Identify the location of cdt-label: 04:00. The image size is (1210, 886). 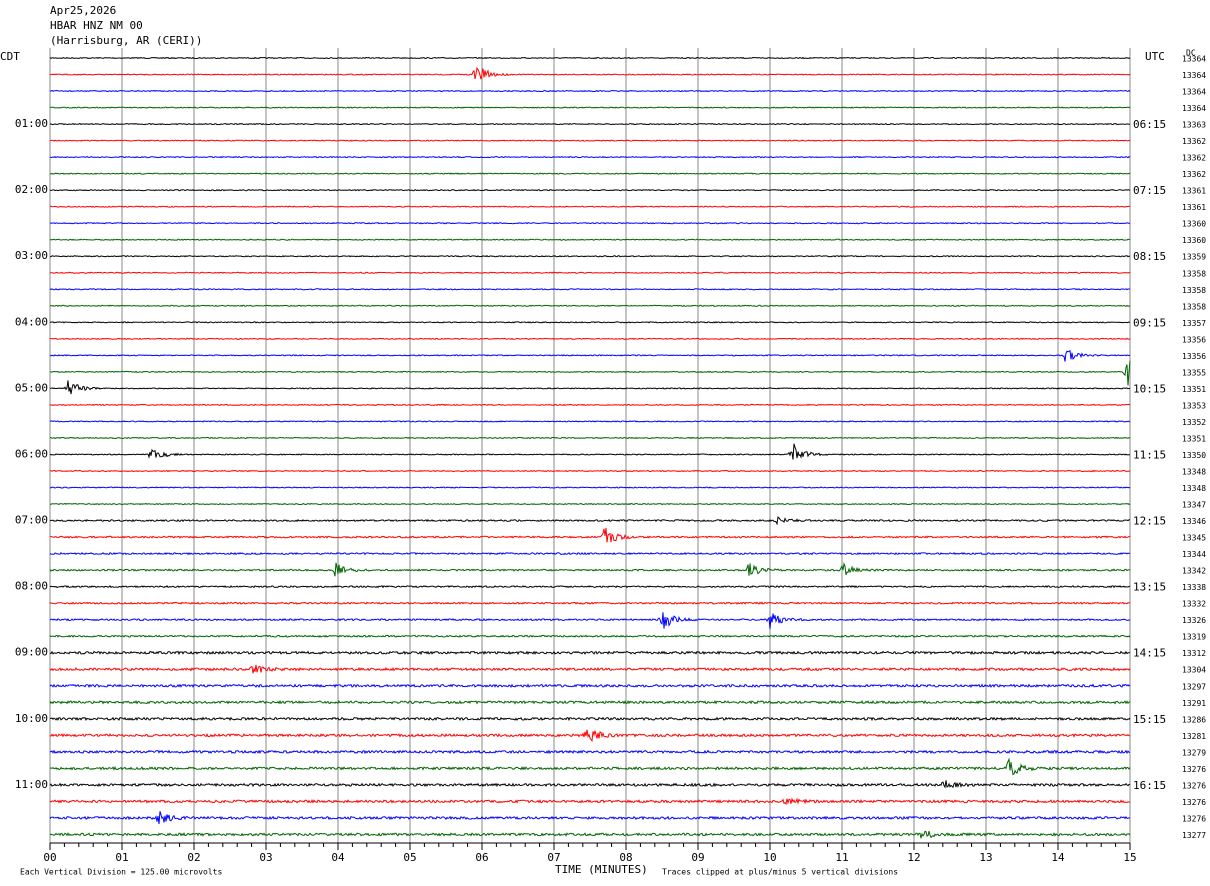
(31, 321).